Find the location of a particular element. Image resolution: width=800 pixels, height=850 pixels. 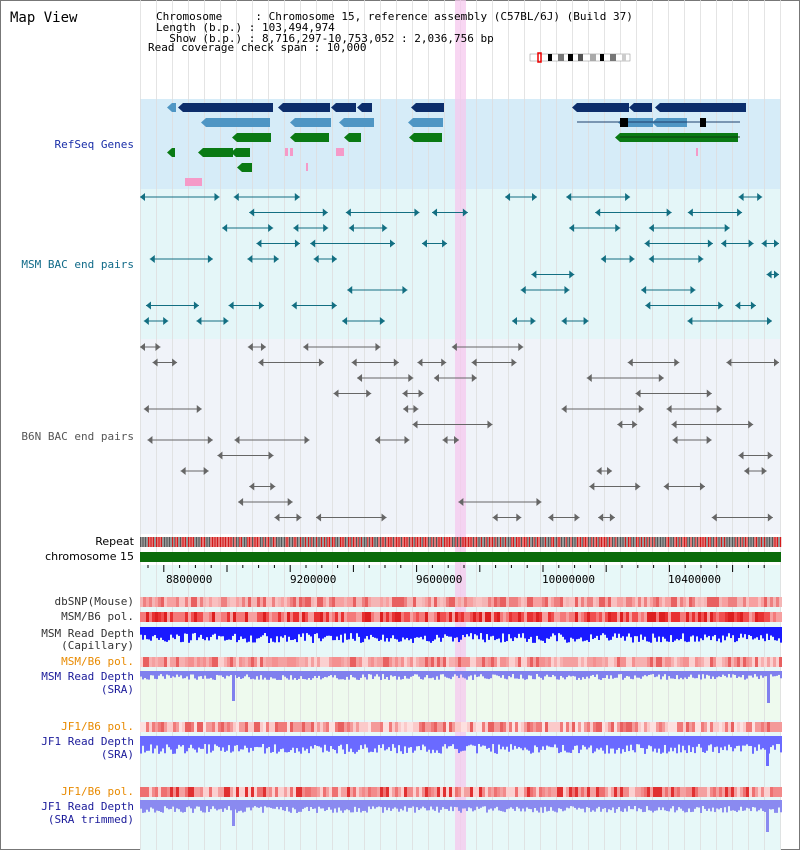

gene-navy is located at coordinates (703, 107).